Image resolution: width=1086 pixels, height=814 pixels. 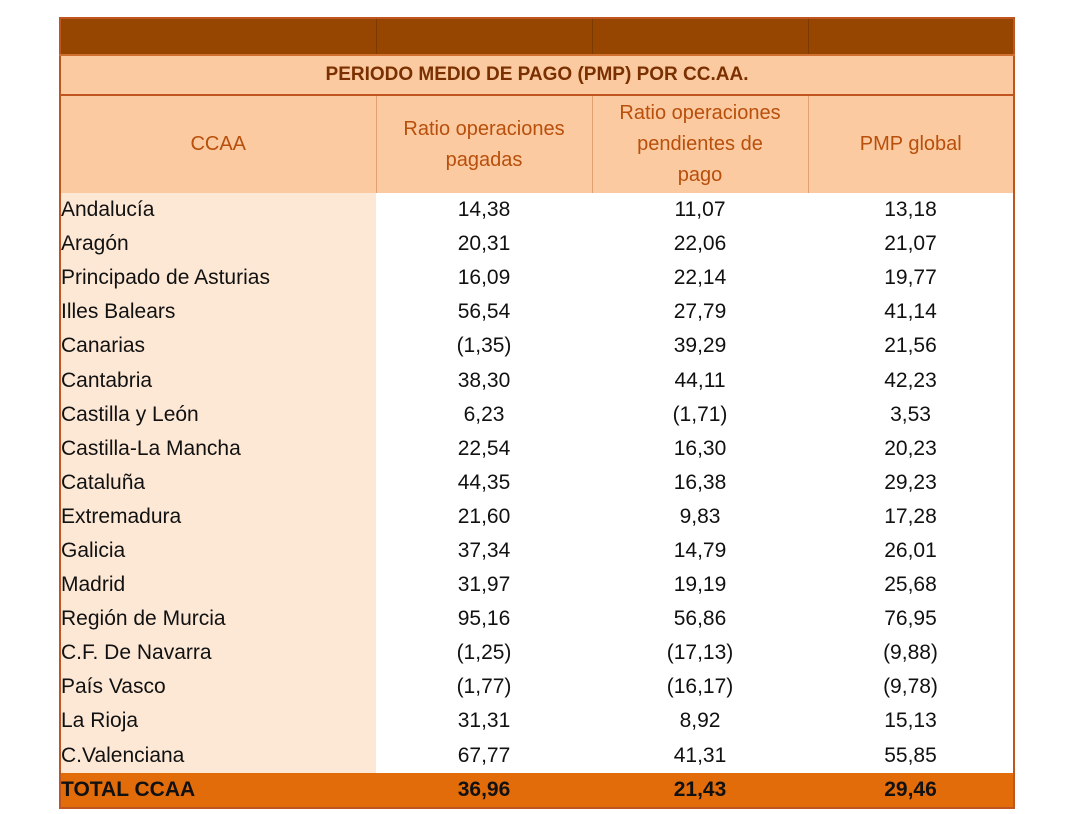 I want to click on cell-ccaa-name: País Vasco, so click(x=218, y=687).